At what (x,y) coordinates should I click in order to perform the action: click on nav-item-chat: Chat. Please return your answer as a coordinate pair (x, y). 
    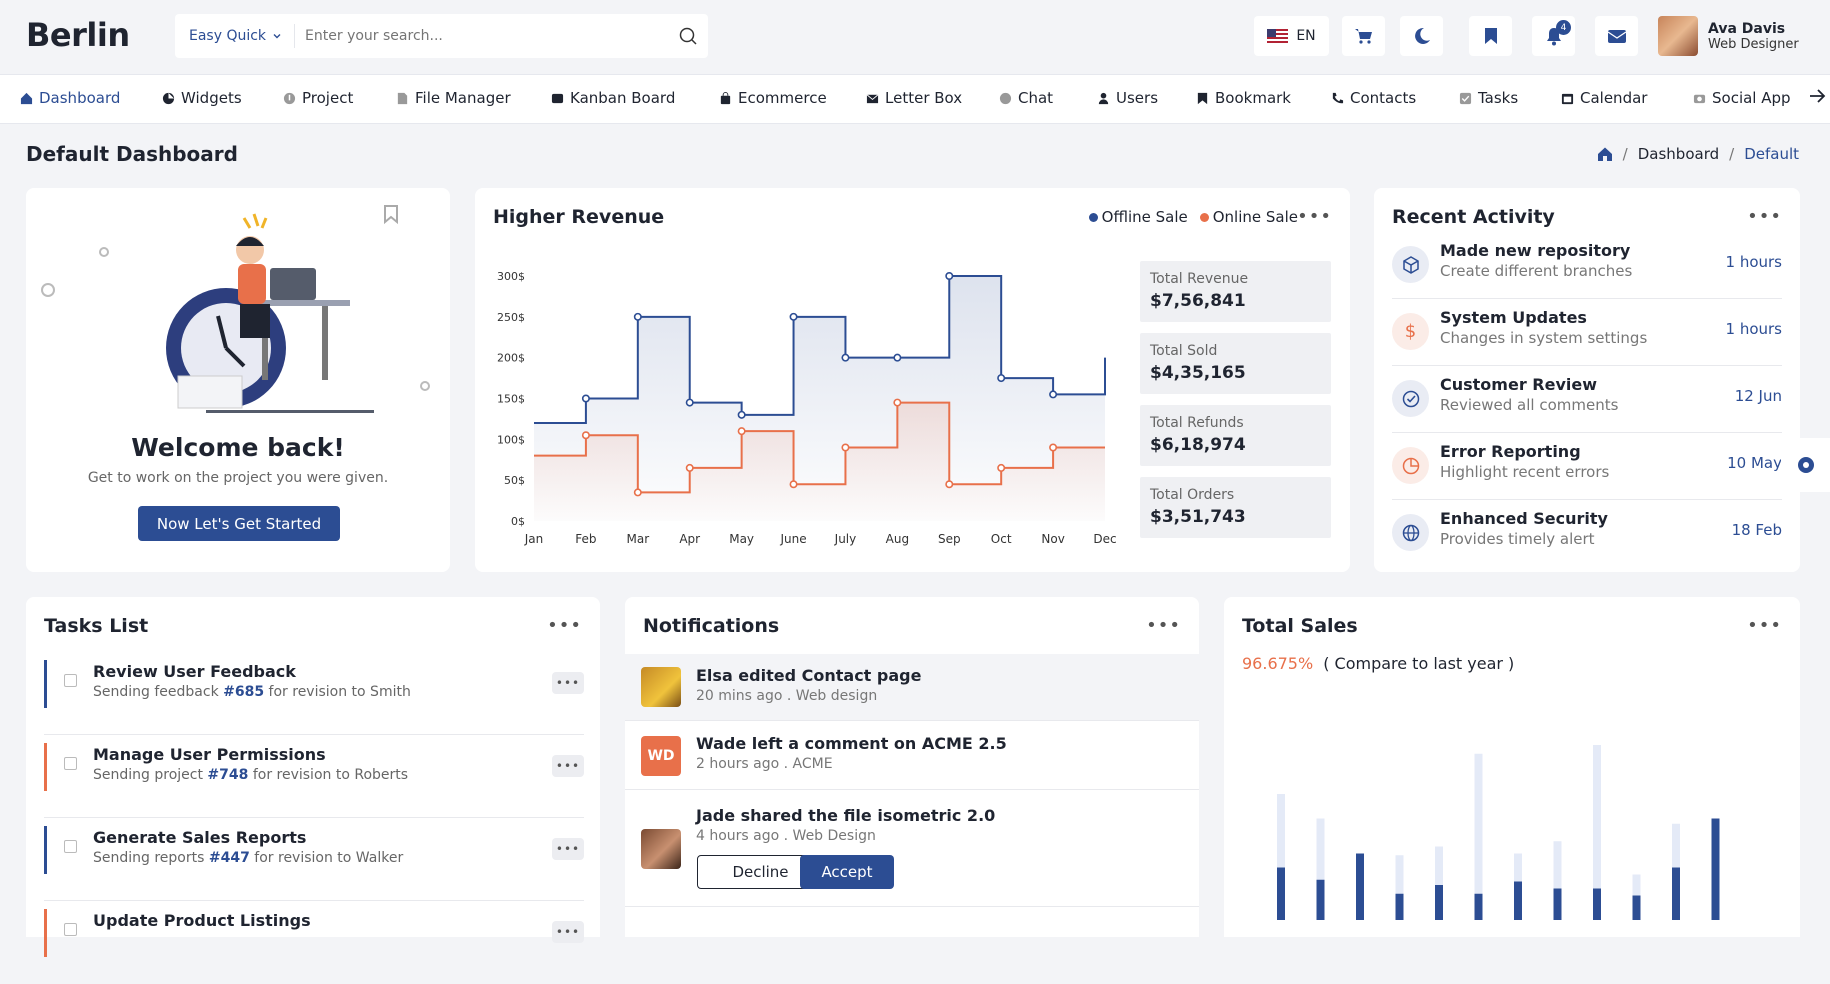
    Looking at the image, I should click on (1026, 98).